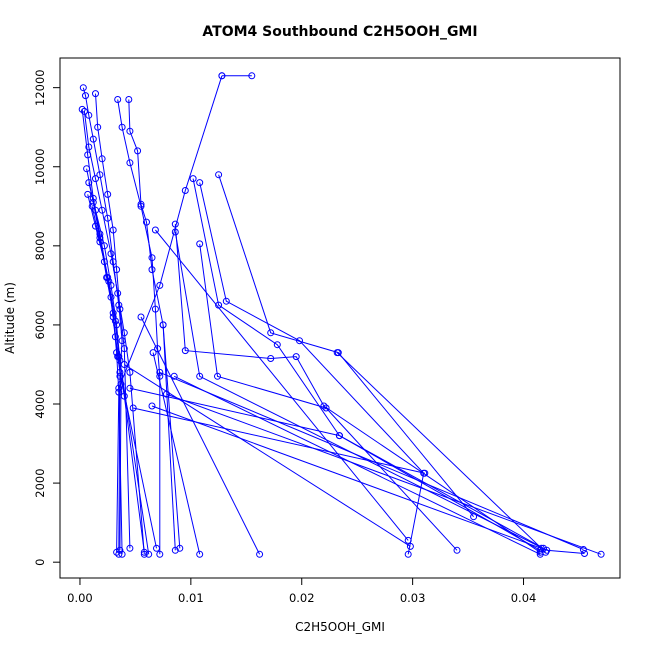 This screenshot has height=650, width=650. I want to click on chart-title: ATOM4 Southbound C2H5OOH_GMI, so click(339, 32).